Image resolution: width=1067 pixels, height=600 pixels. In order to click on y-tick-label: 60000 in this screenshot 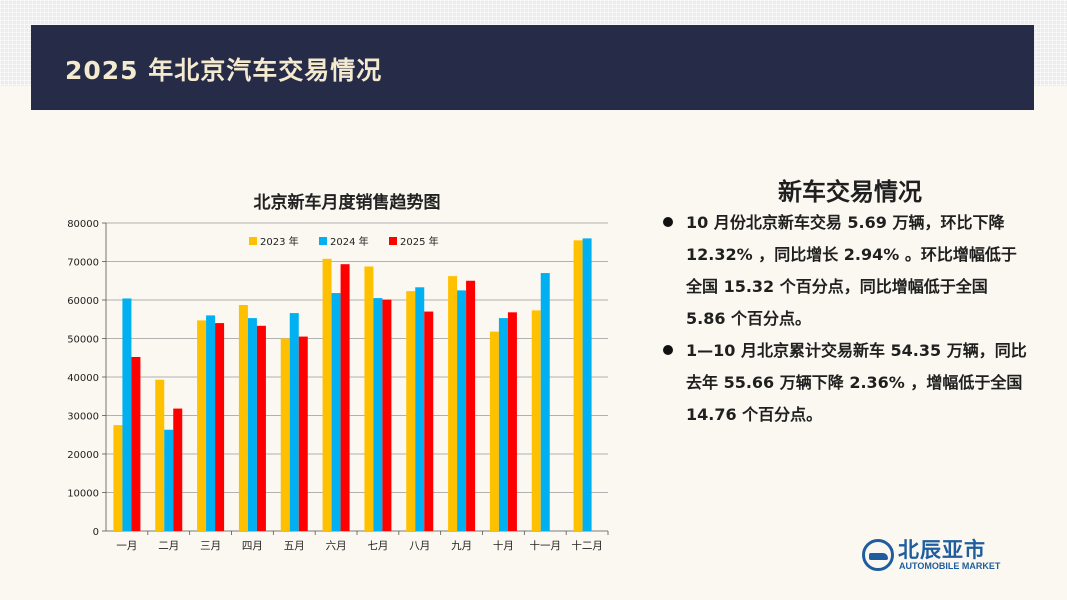, I will do `click(83, 301)`.